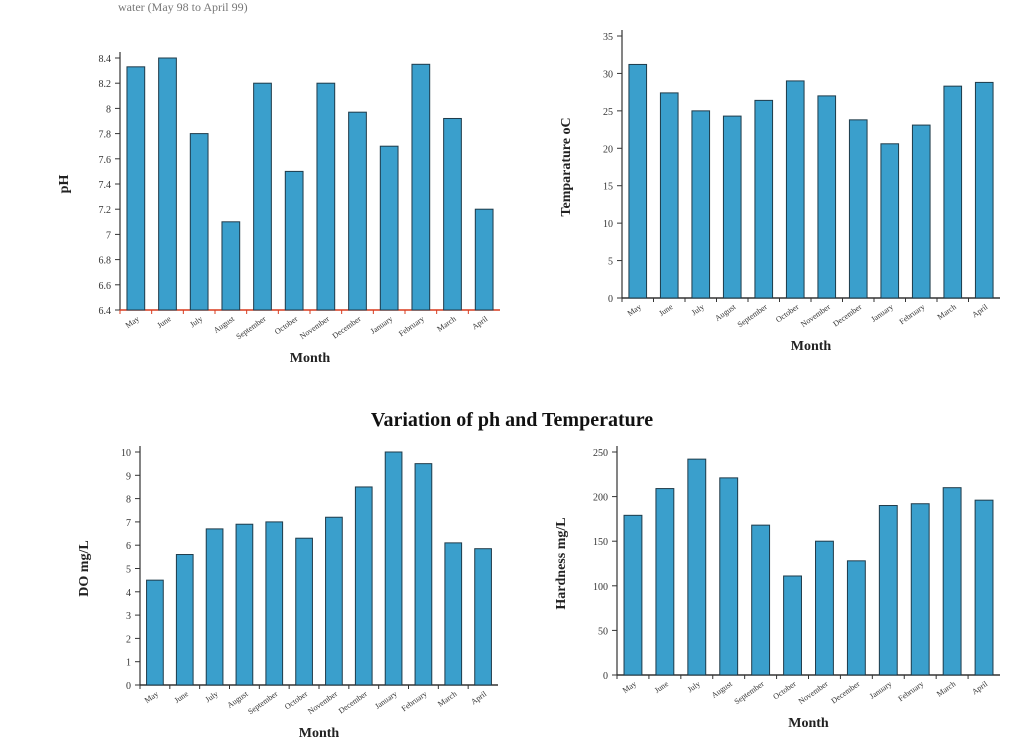  What do you see at coordinates (608, 112) in the screenshot?
I see `temperature-y-tick-label: 25` at bounding box center [608, 112].